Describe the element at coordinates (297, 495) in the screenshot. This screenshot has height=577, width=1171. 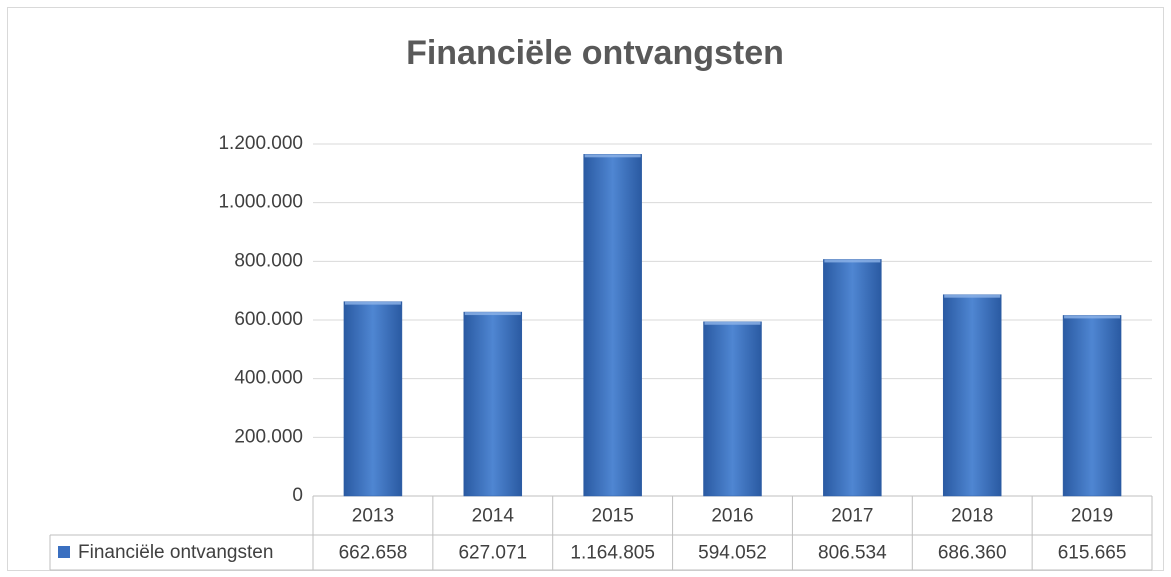
I see `y-tick-label: 0` at that location.